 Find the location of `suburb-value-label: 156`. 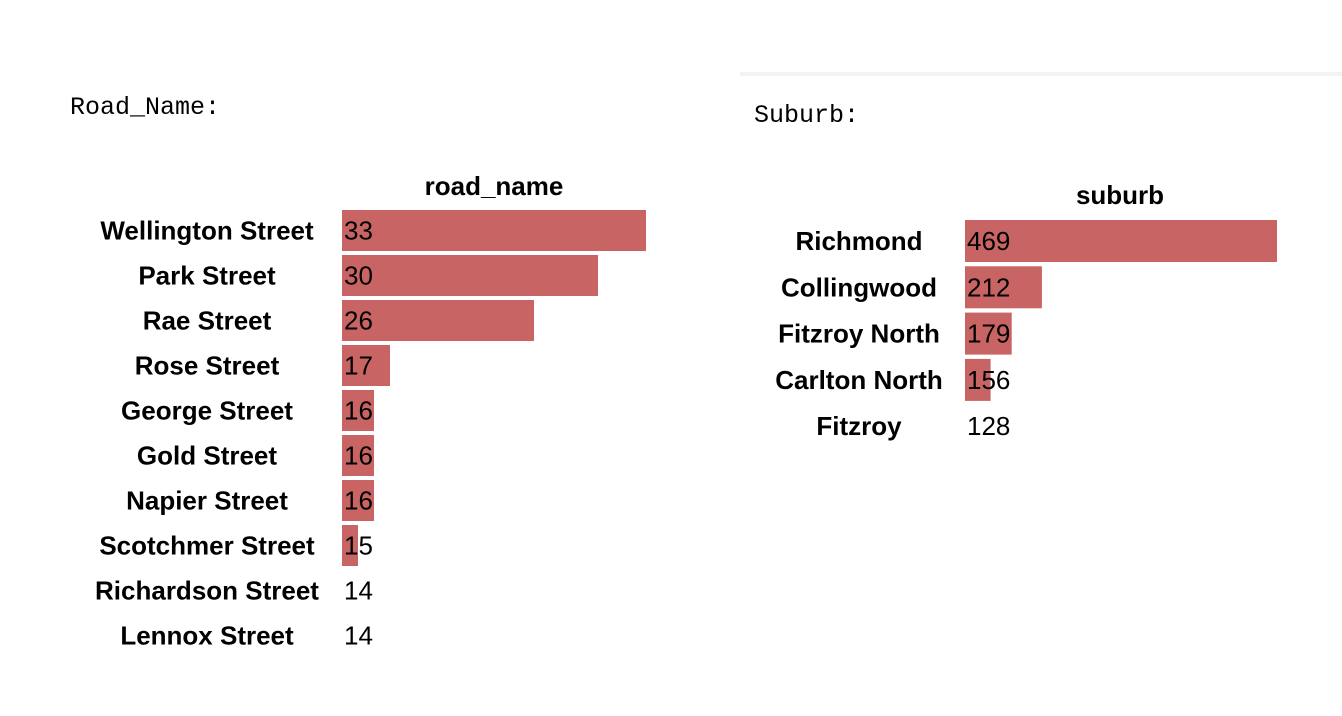

suburb-value-label: 156 is located at coordinates (988, 380).